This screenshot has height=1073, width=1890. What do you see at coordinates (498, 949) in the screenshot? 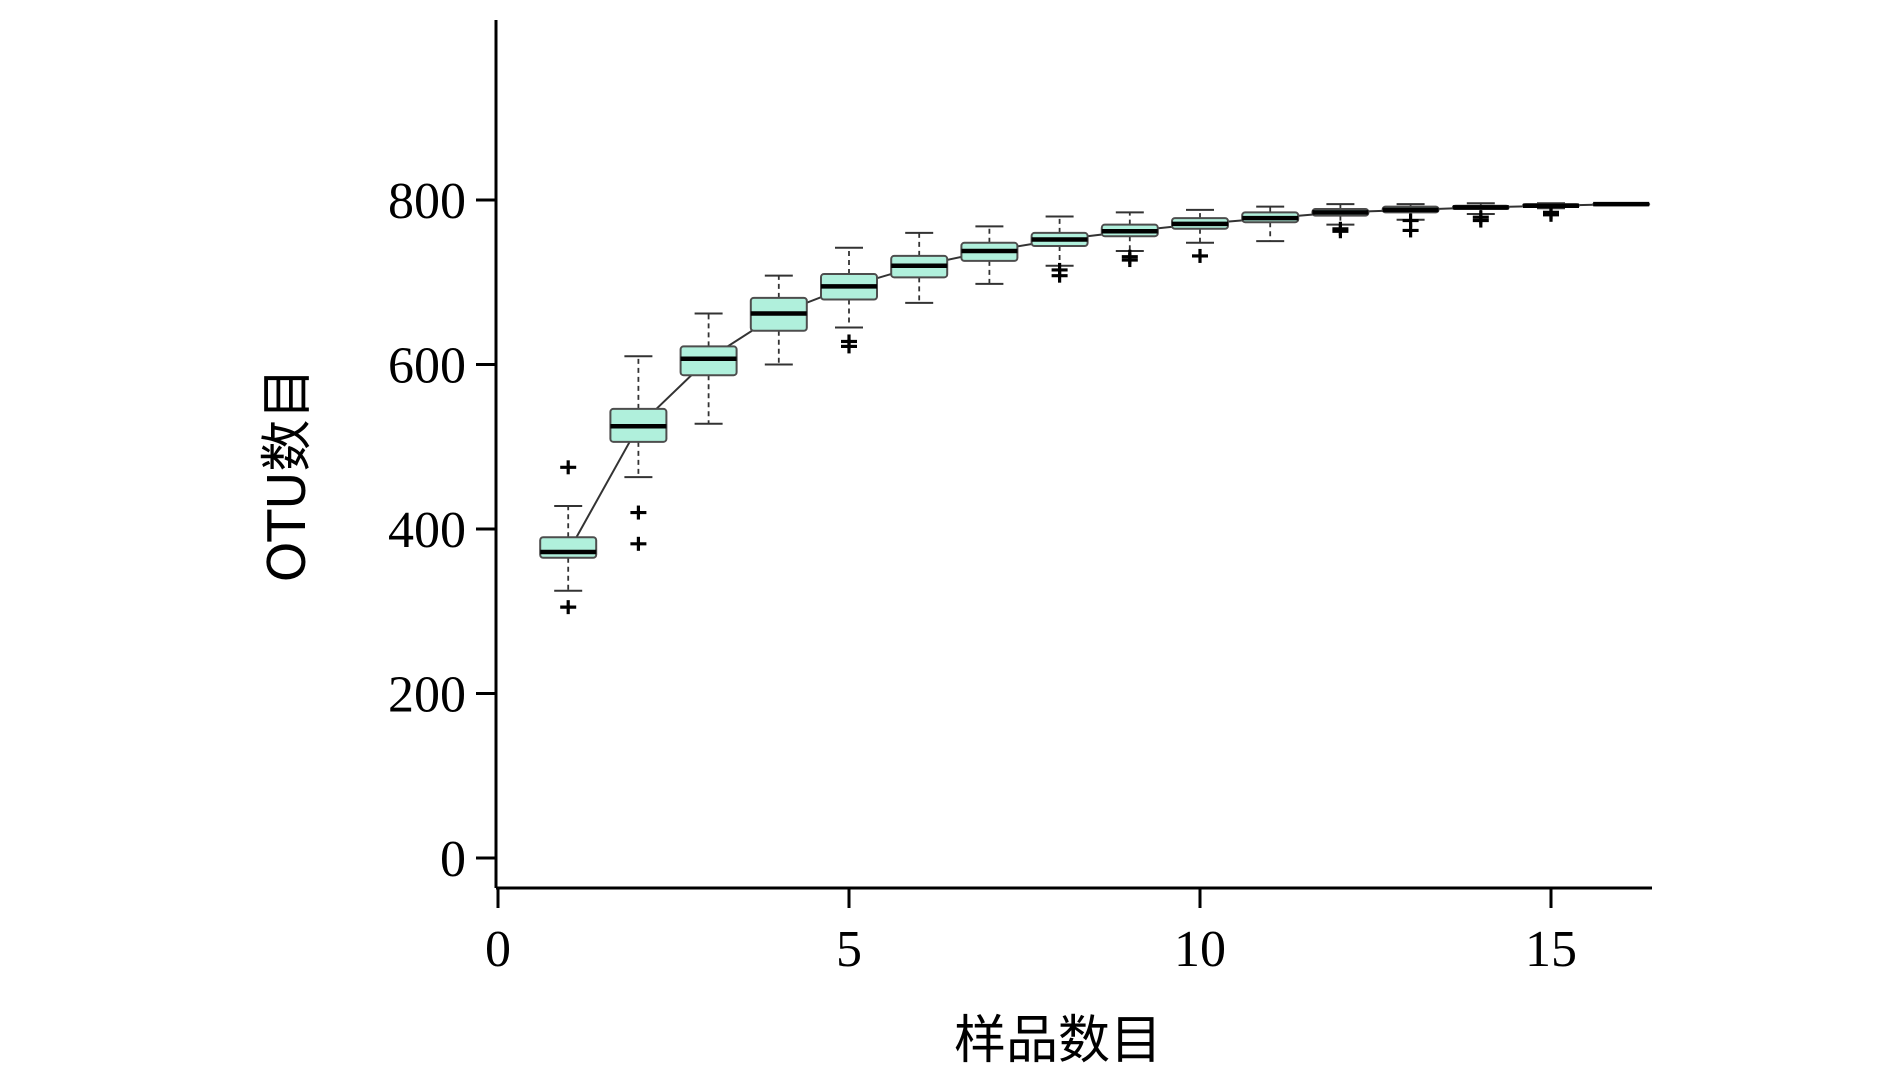
I see `x-tick-label: 0` at bounding box center [498, 949].